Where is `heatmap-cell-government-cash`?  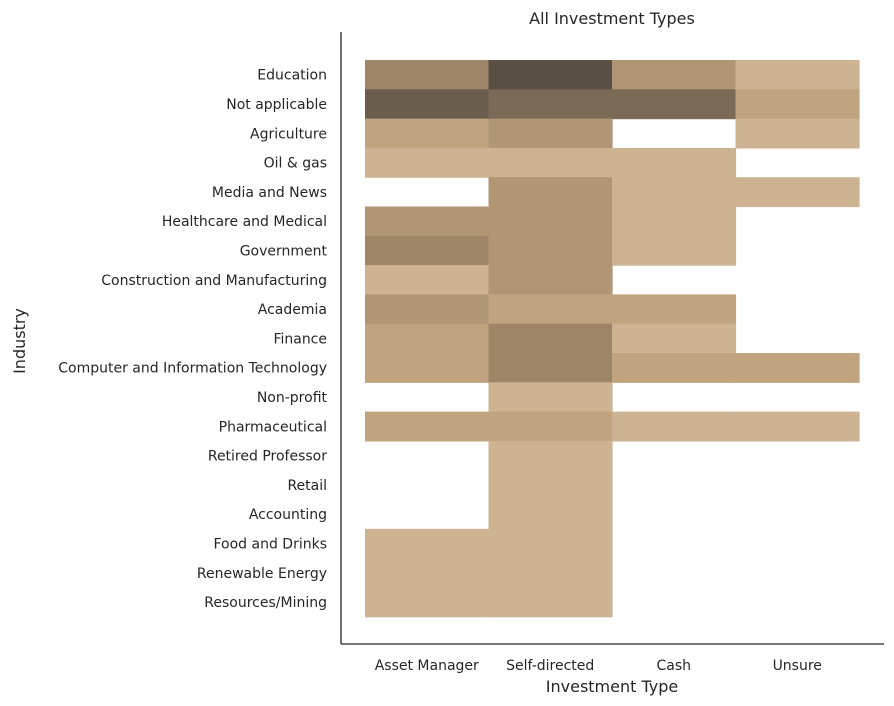 heatmap-cell-government-cash is located at coordinates (674, 250).